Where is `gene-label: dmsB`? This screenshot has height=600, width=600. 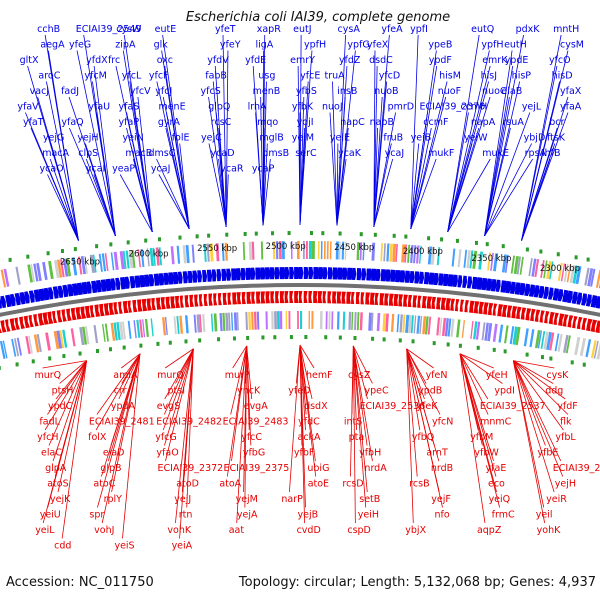
gene-label: dmsB is located at coordinates (275, 153).